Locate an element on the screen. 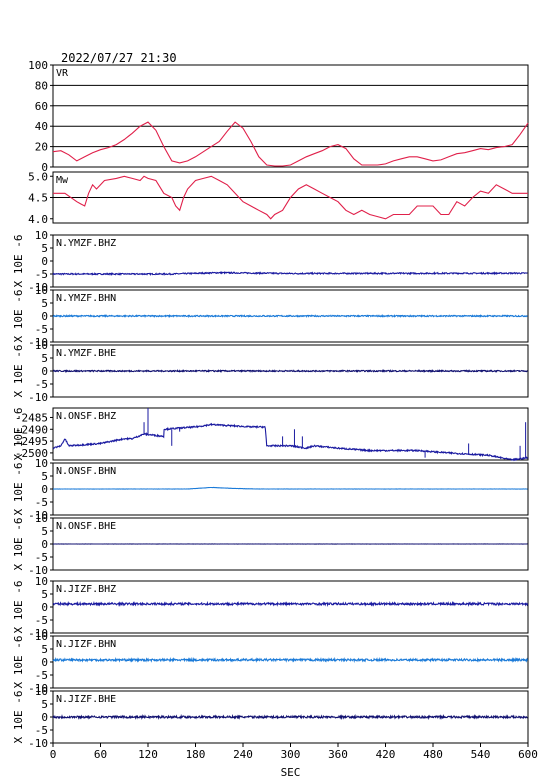  x-tick-label: 240 is located at coordinates (243, 754).